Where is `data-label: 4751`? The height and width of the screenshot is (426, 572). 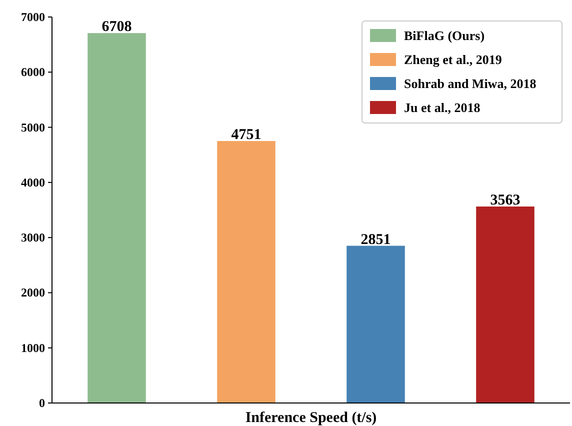 data-label: 4751 is located at coordinates (246, 135).